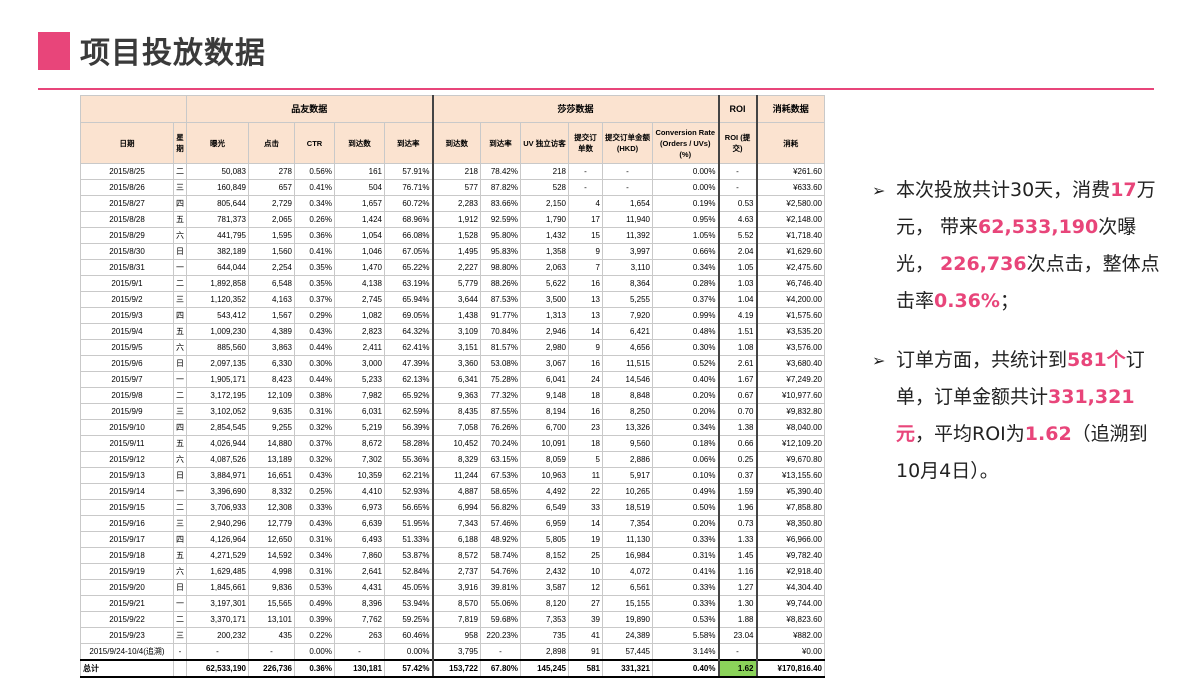  I want to click on cell-impressions: 1,629,485, so click(217, 571).